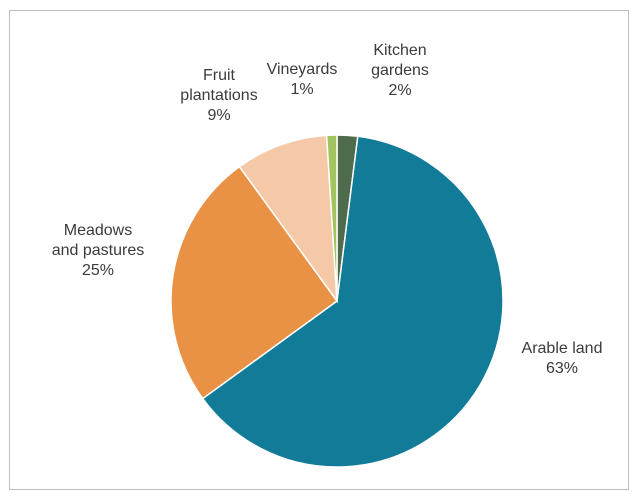 The image size is (641, 504). I want to click on pie-slice-meadows-and-pastures, so click(254, 282).